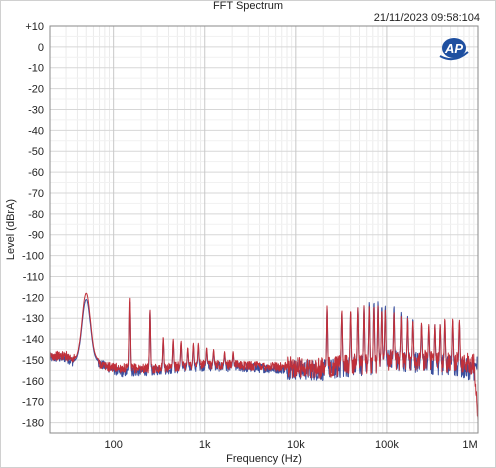 Image resolution: width=496 pixels, height=468 pixels. Describe the element at coordinates (36, 215) in the screenshot. I see `y-tick-label: -80` at that location.